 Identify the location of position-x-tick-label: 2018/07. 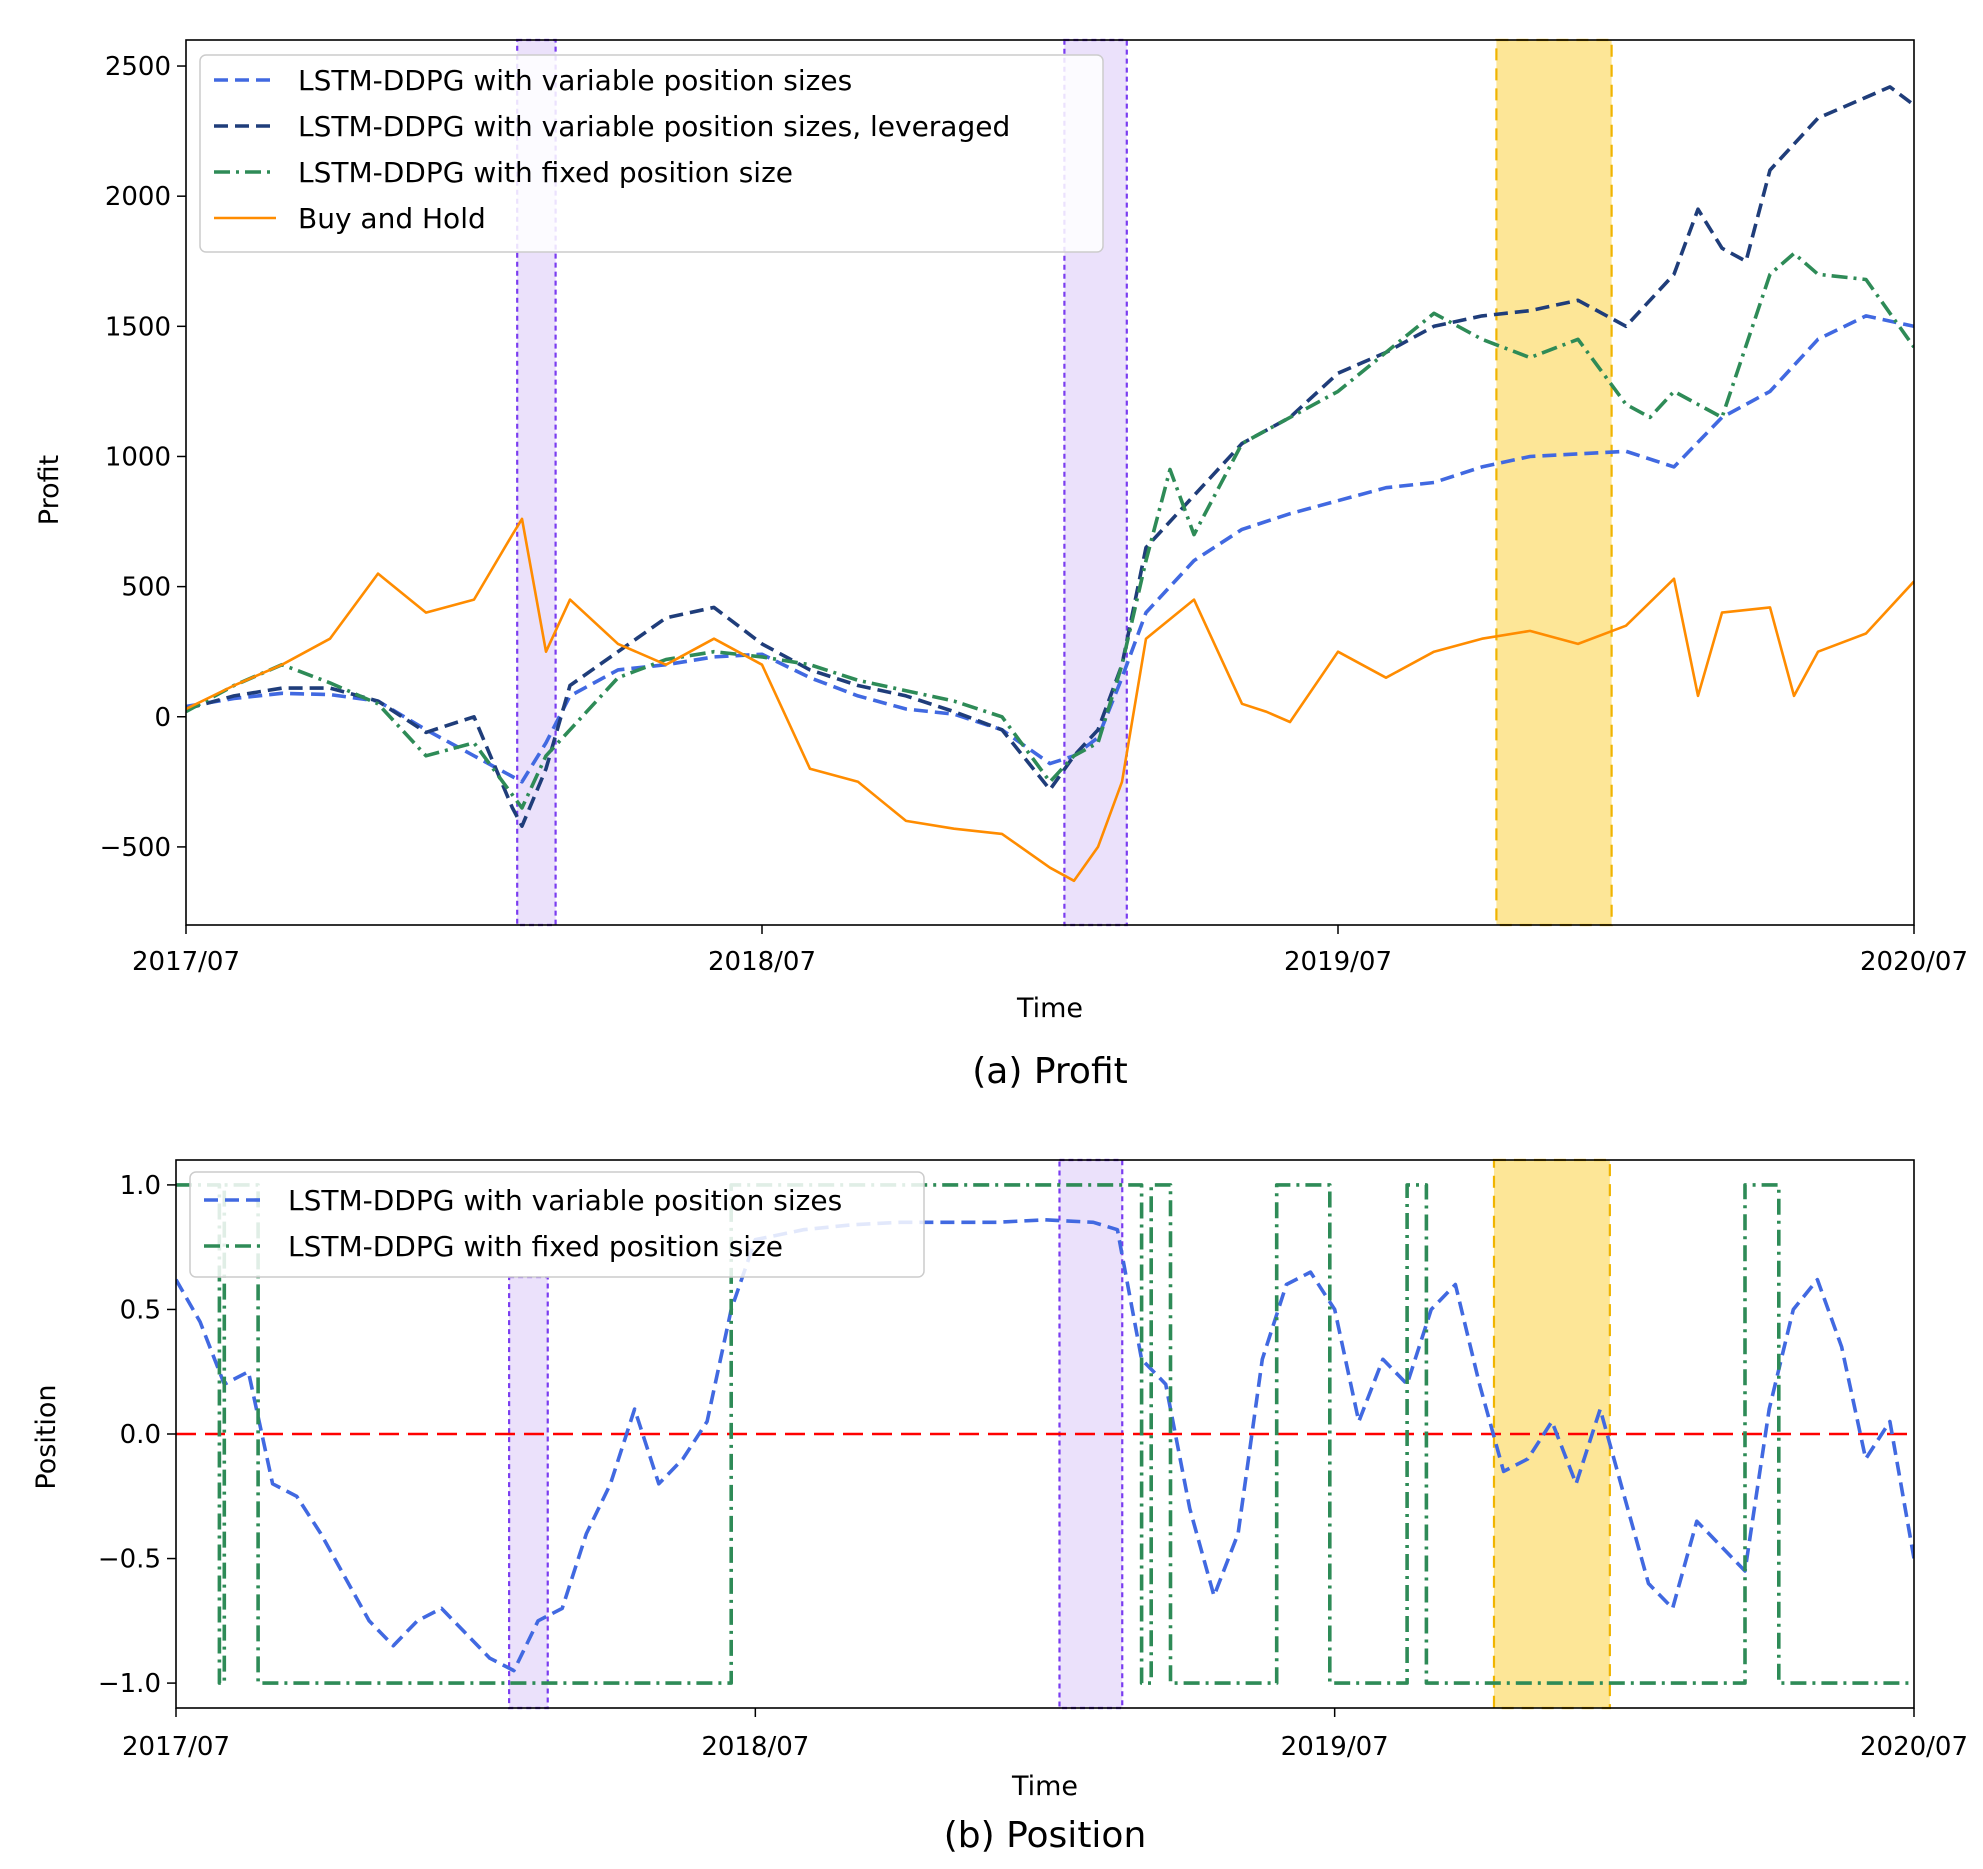
(755, 1747).